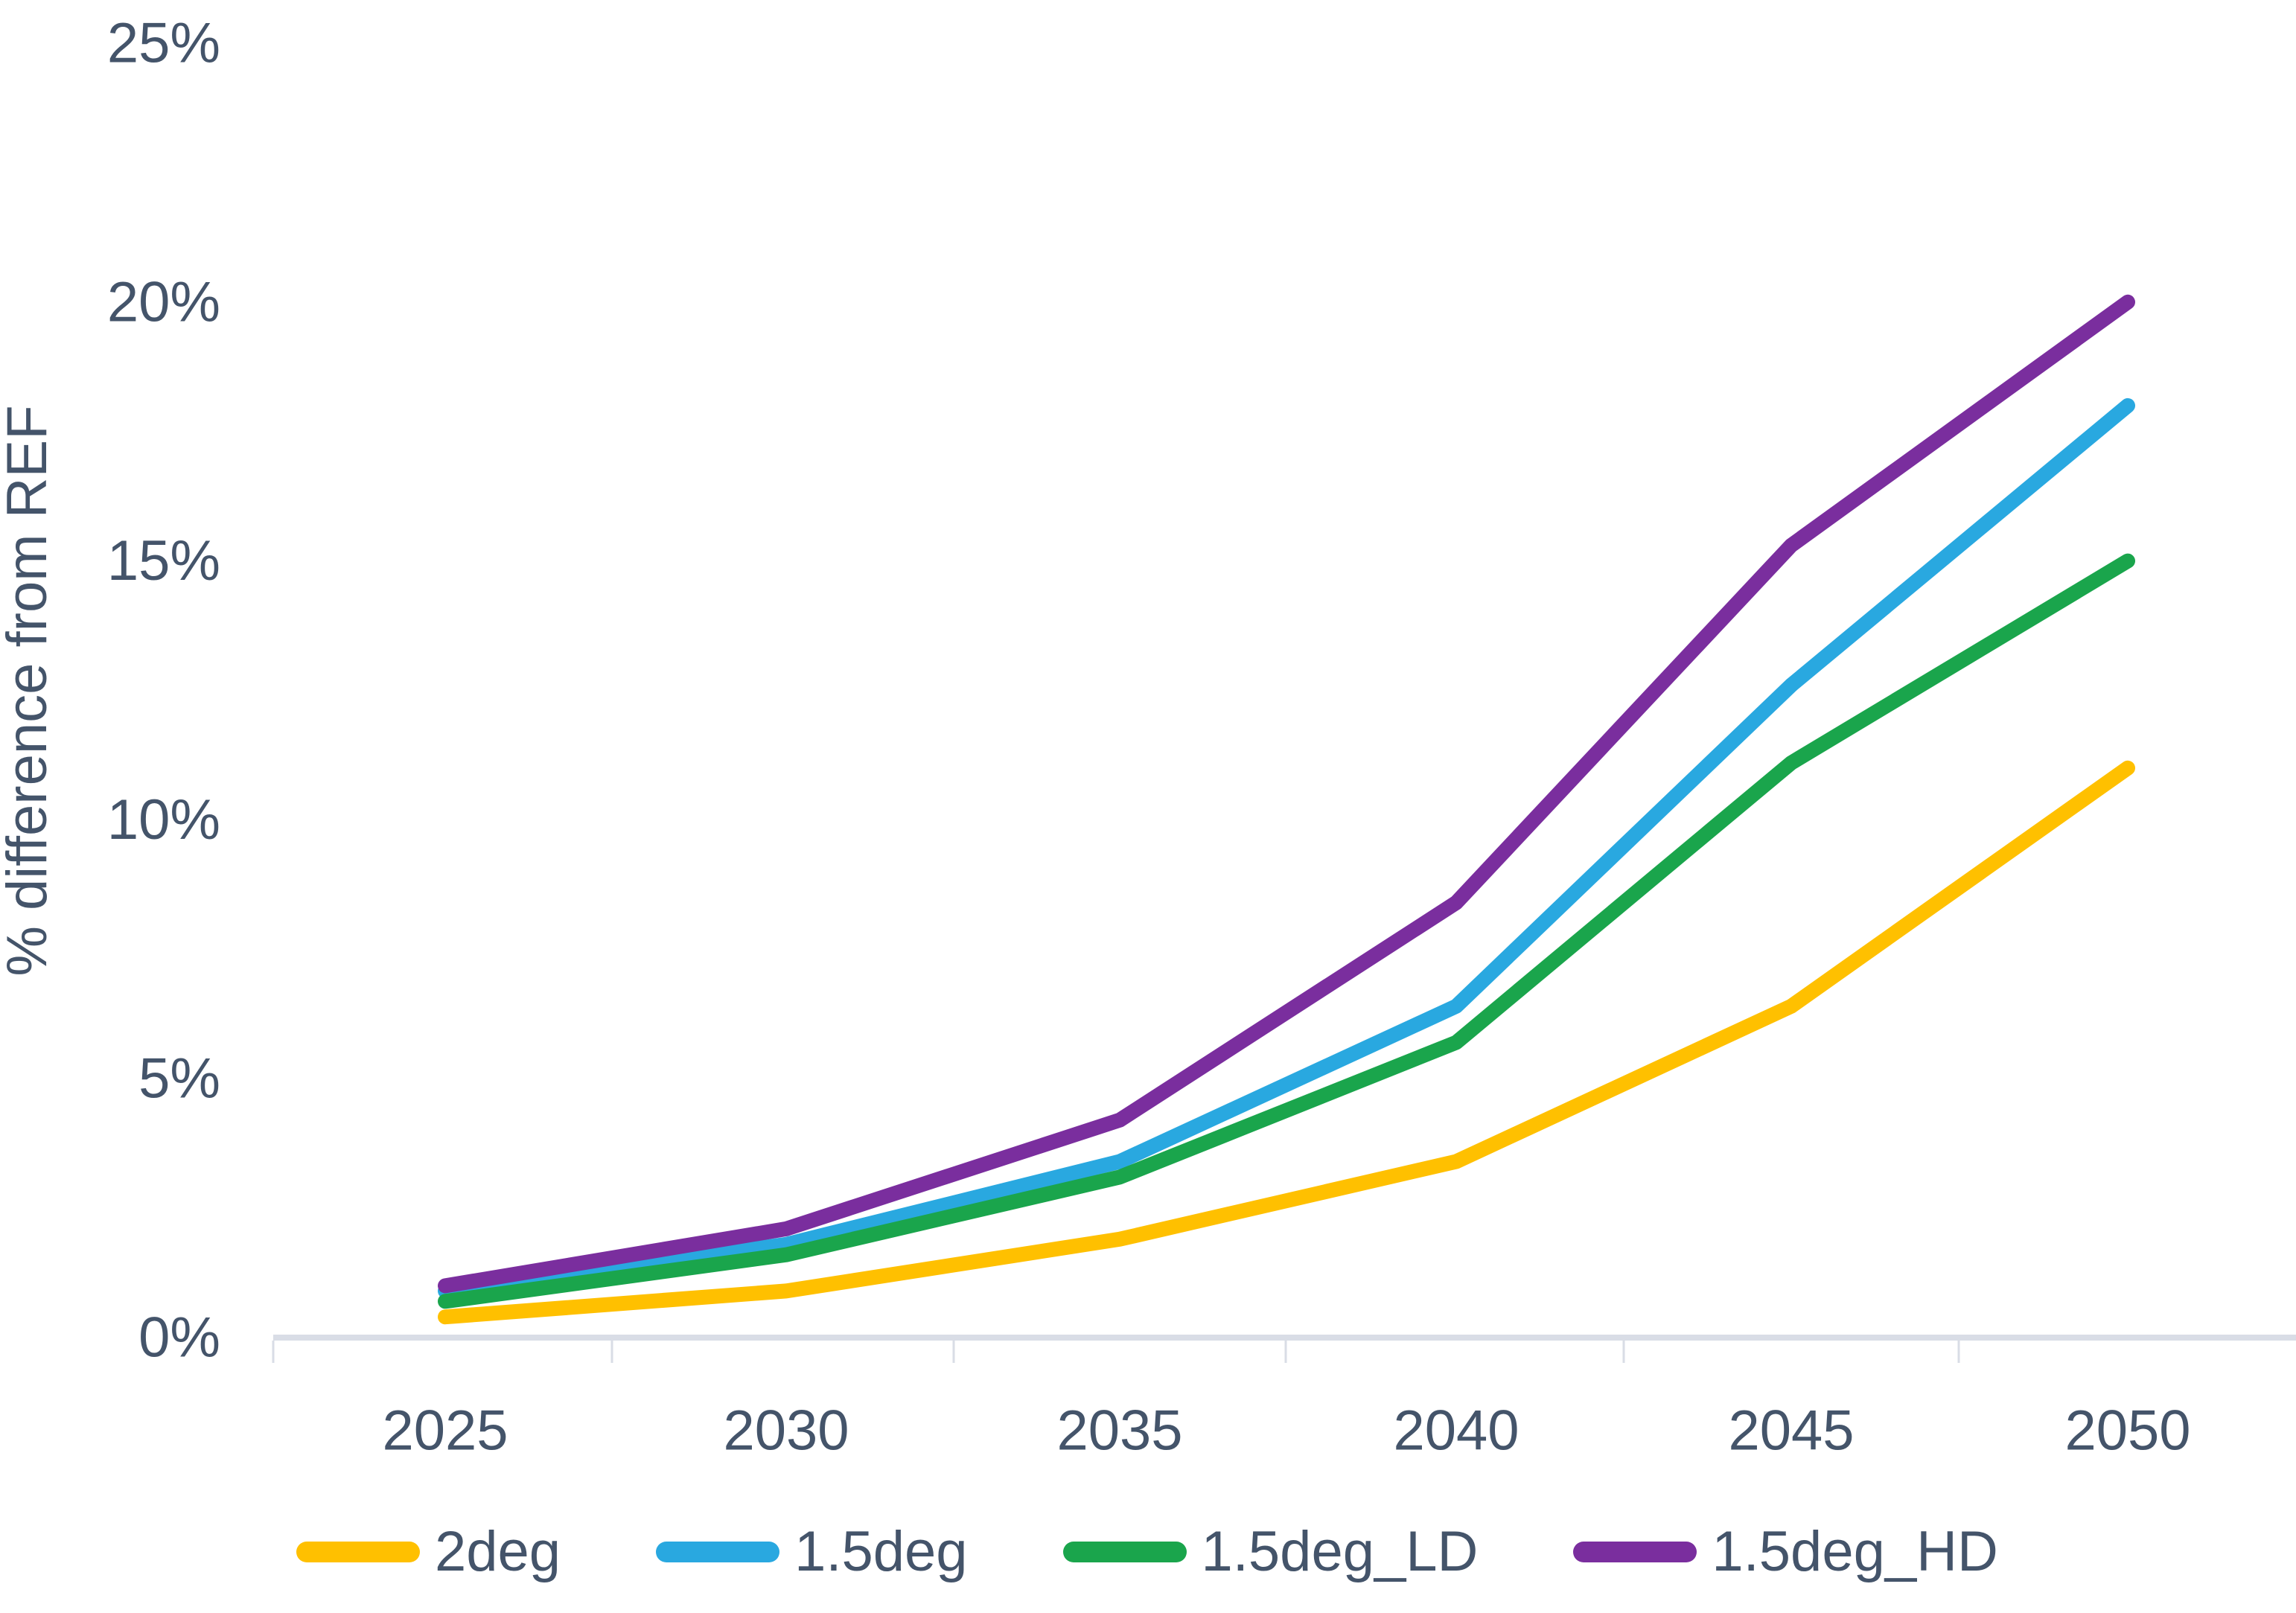 Image resolution: width=2296 pixels, height=1613 pixels. Describe the element at coordinates (1456, 1431) in the screenshot. I see `x-tick-label-2040: 2040` at that location.